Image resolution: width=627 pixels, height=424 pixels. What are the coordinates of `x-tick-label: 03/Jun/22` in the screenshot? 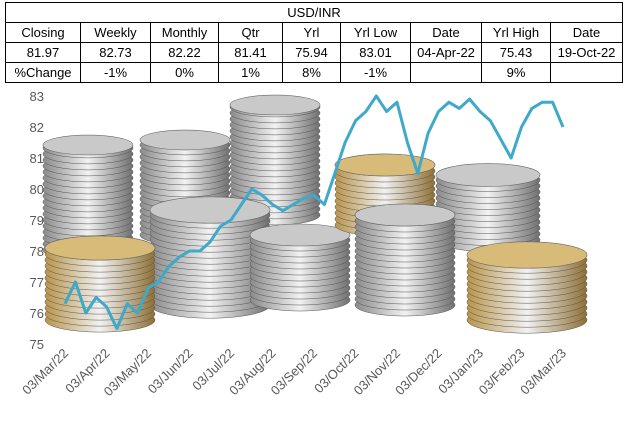 It's located at (170, 371).